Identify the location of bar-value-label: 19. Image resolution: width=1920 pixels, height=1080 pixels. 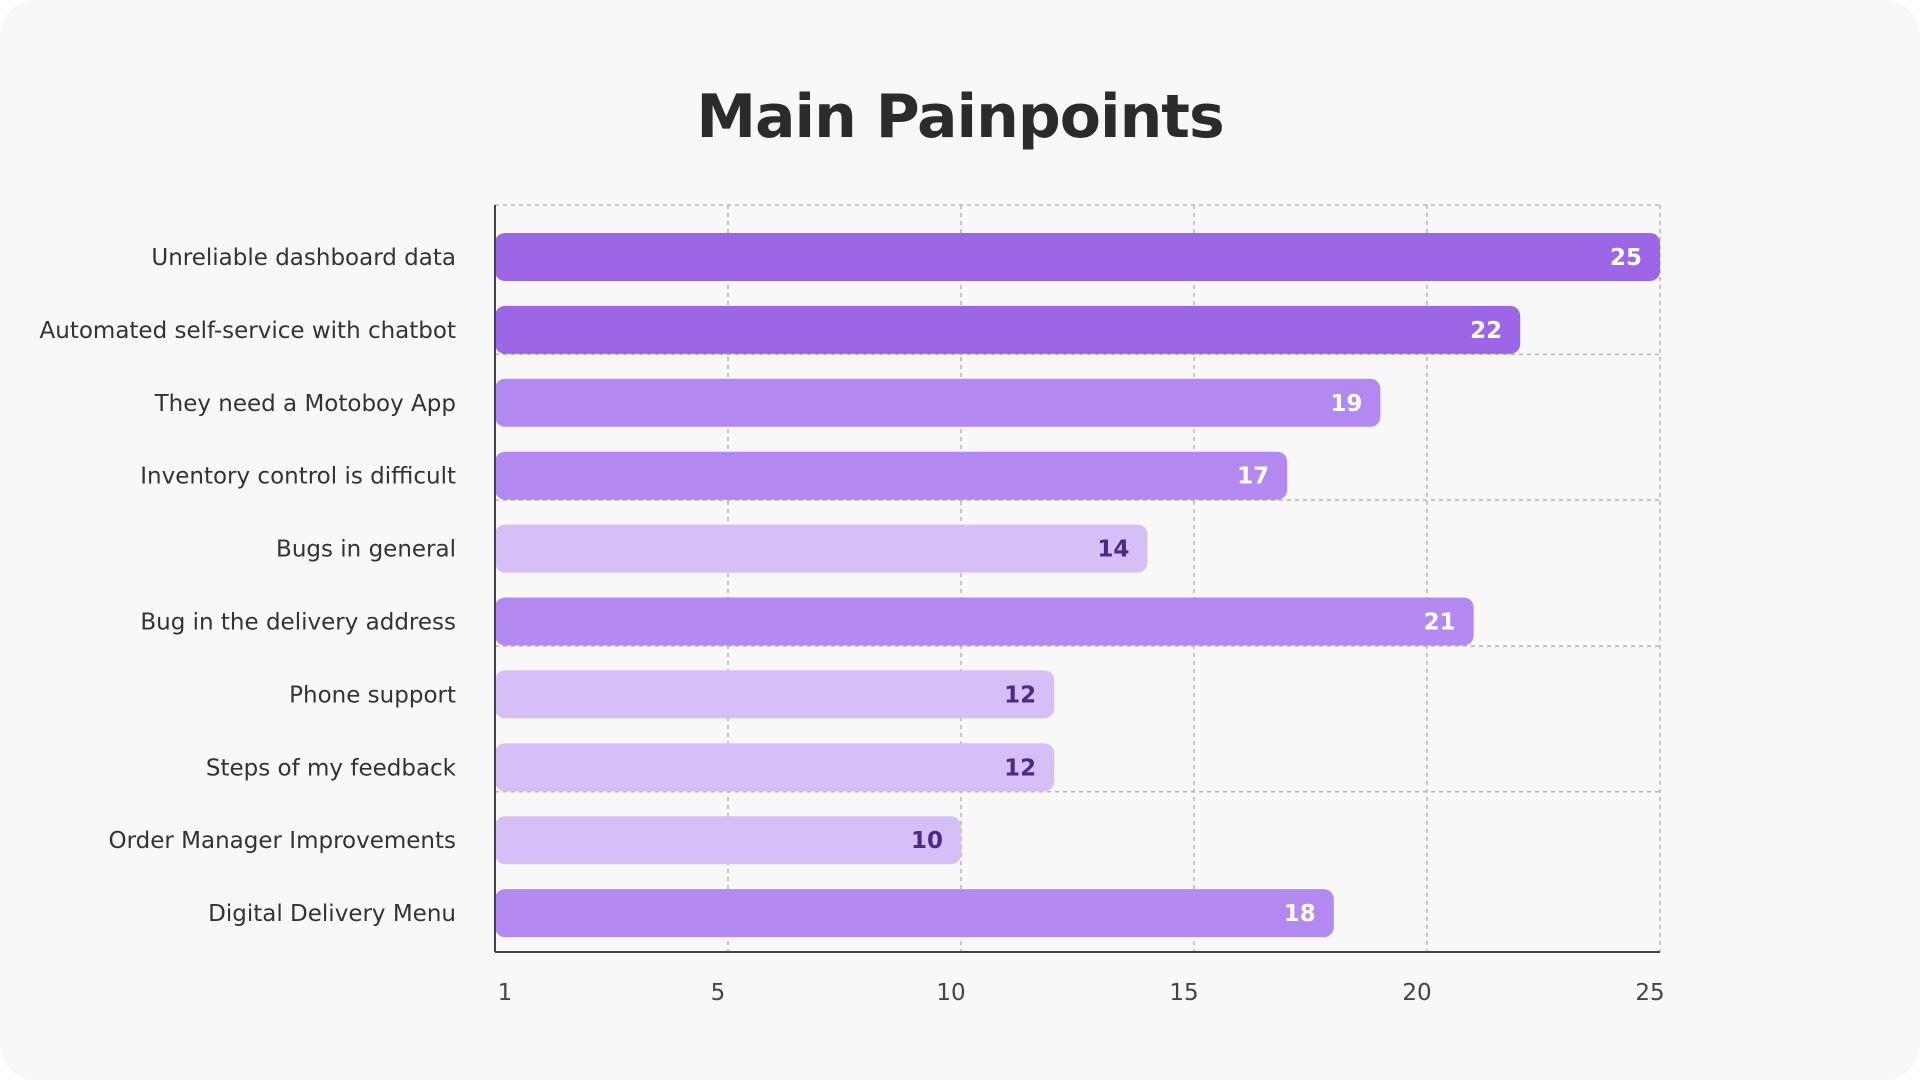
(1346, 404).